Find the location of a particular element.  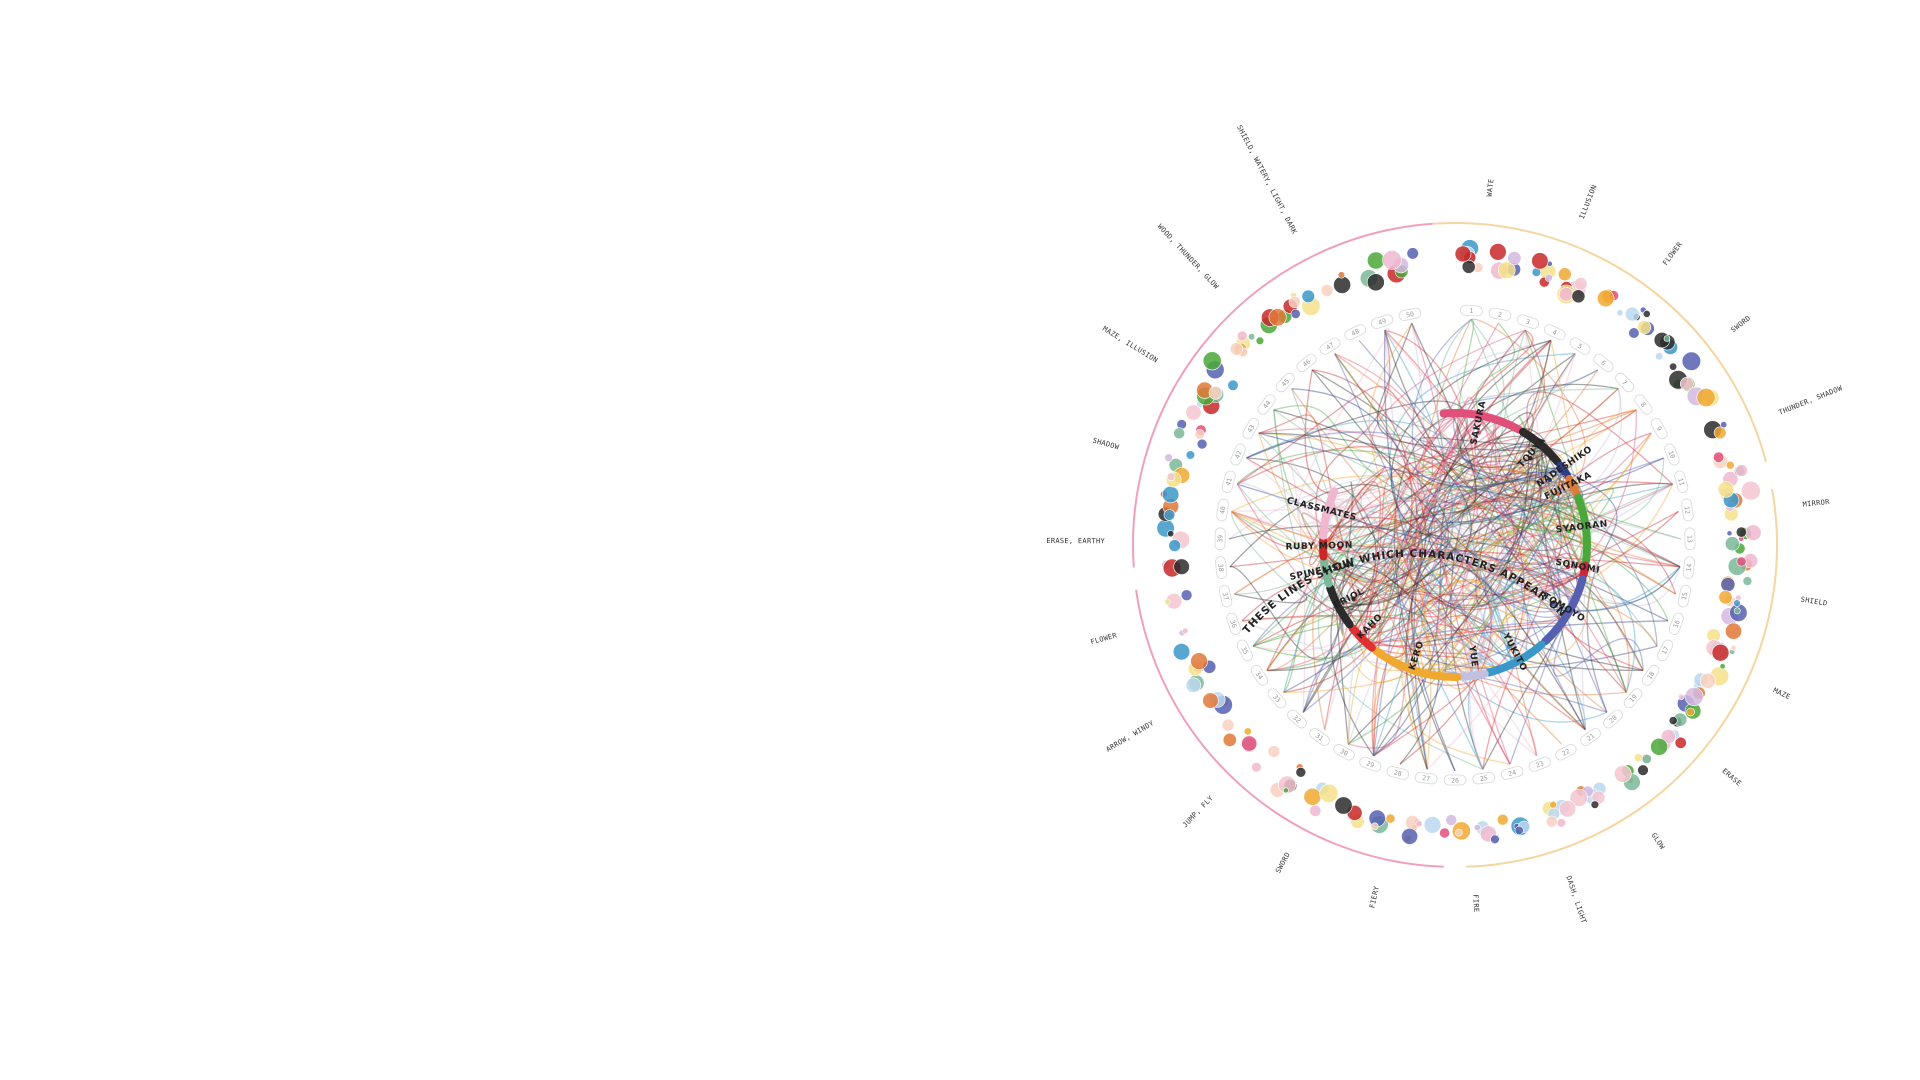

chapter-number: 45 is located at coordinates (1285, 382).